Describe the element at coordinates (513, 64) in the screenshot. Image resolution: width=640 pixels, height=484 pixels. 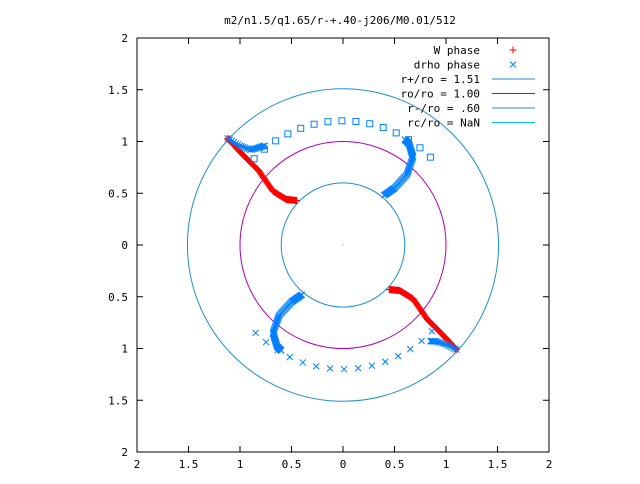
I see `legend-marker-cross` at that location.